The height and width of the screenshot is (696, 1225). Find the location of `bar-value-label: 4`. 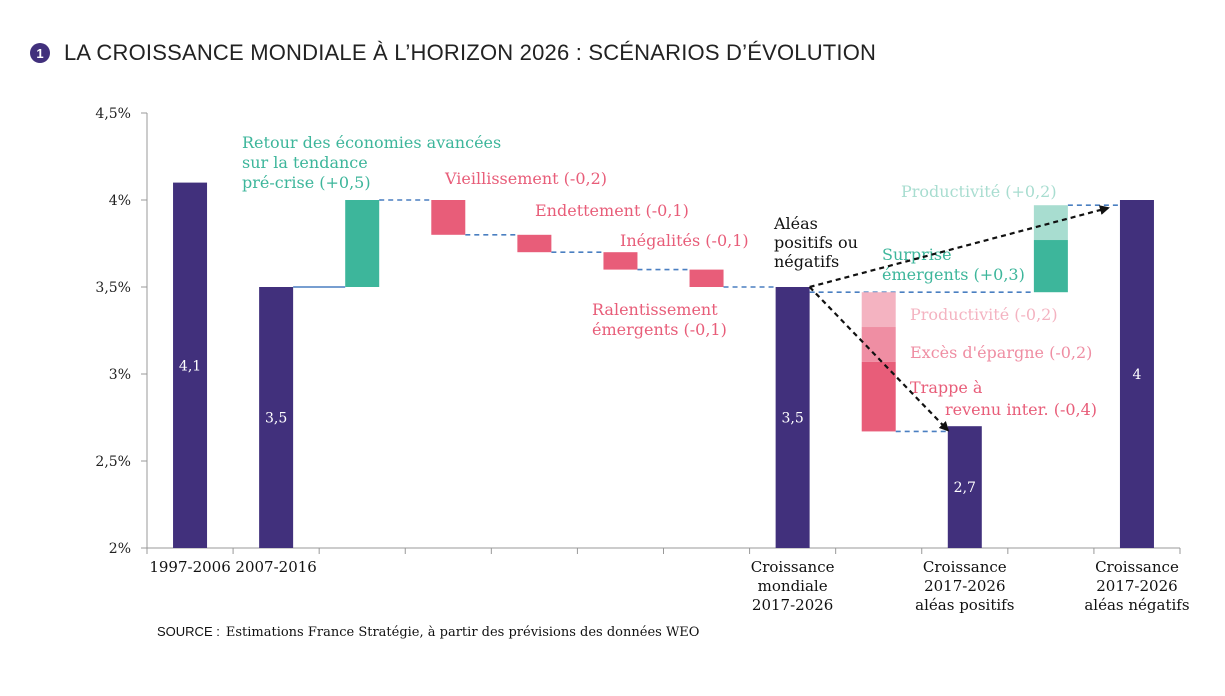

bar-value-label: 4 is located at coordinates (1136, 375).